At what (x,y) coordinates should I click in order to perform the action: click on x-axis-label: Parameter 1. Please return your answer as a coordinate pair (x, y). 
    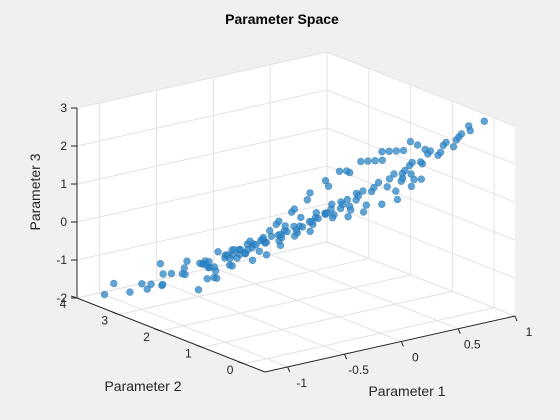
    Looking at the image, I should click on (406, 391).